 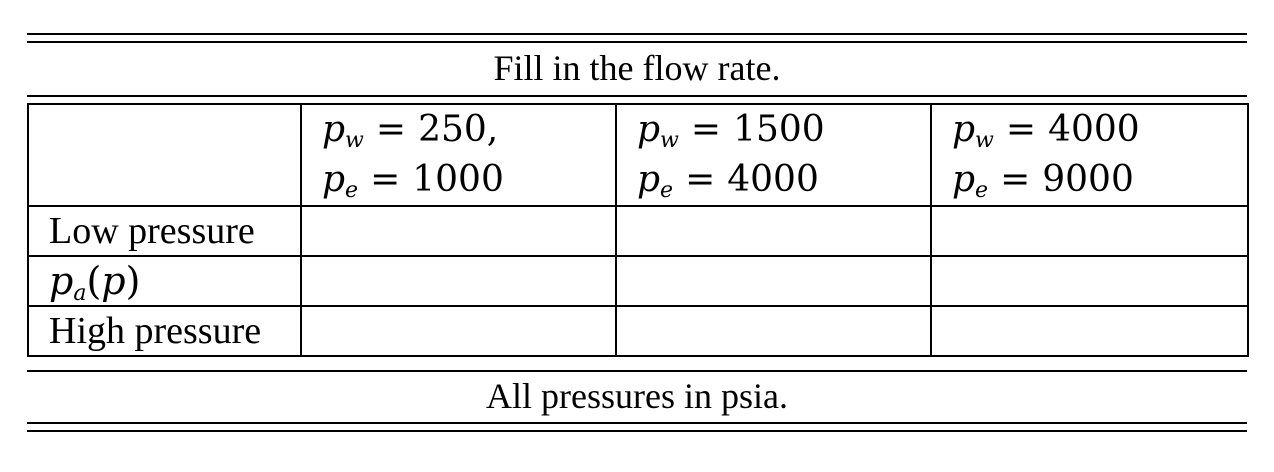 I want to click on caption-top: Fill in the flow rate., so click(x=637, y=68).